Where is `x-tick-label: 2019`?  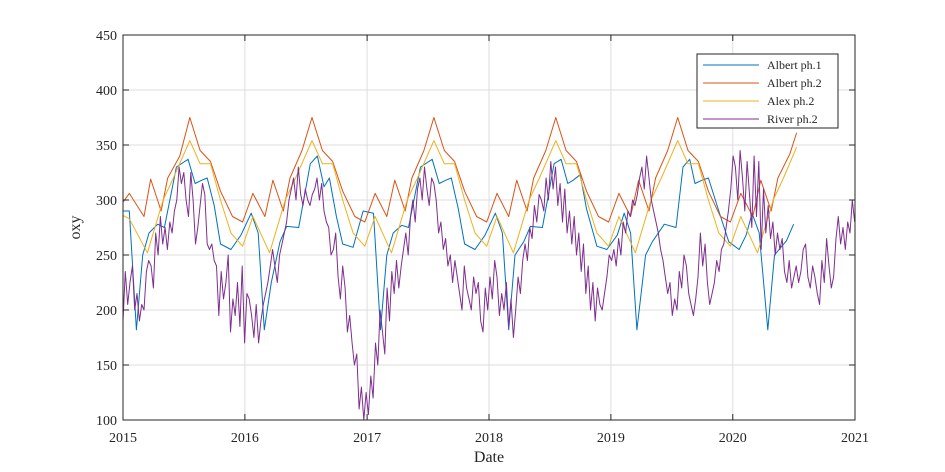
x-tick-label: 2019 is located at coordinates (611, 438).